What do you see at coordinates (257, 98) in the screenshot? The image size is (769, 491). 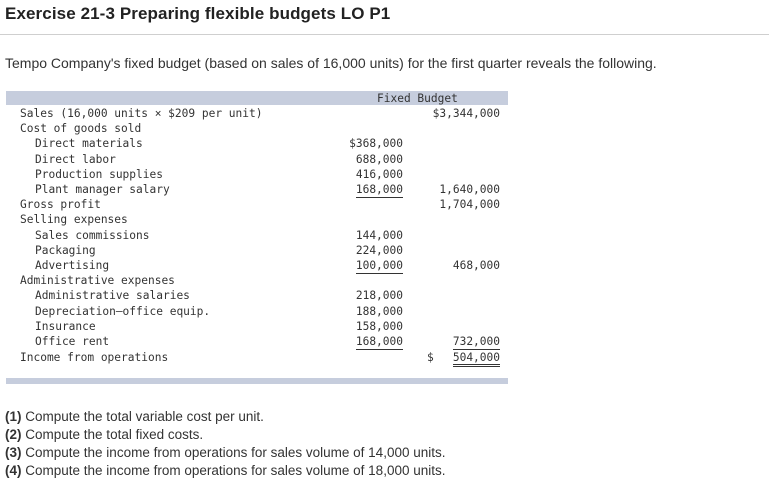 I see `table-header-band` at bounding box center [257, 98].